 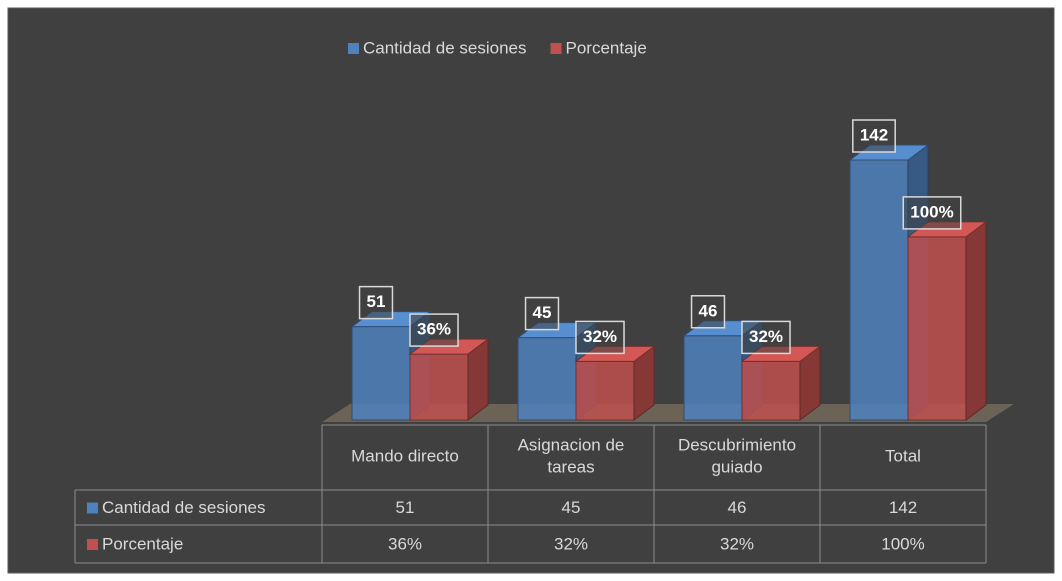 What do you see at coordinates (606, 47) in the screenshot?
I see `legend-label: Porcentaje` at bounding box center [606, 47].